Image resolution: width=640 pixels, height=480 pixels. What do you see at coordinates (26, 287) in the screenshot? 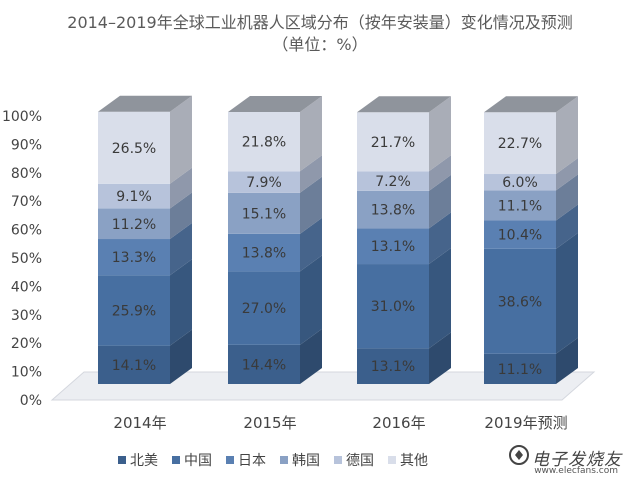
I see `y-tick-label: 40%` at bounding box center [26, 287].